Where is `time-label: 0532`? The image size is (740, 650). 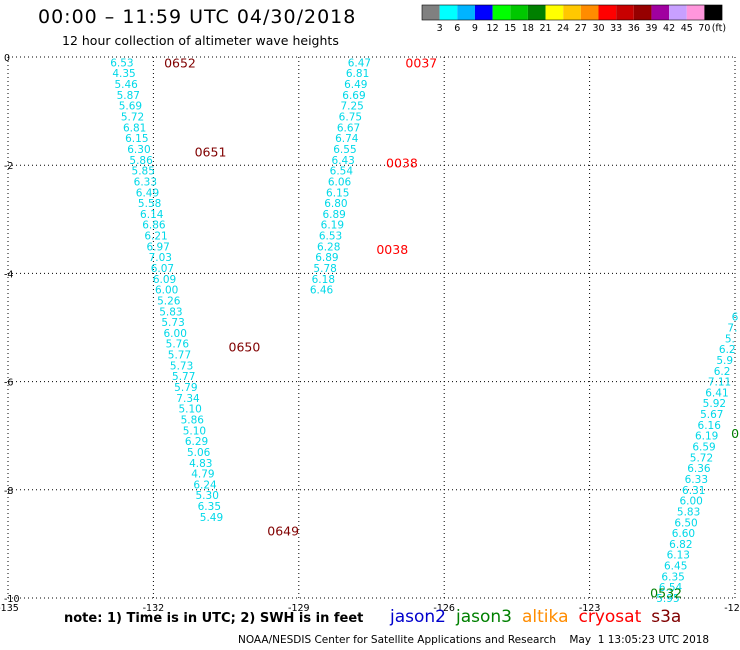 time-label: 0532 is located at coordinates (666, 593).